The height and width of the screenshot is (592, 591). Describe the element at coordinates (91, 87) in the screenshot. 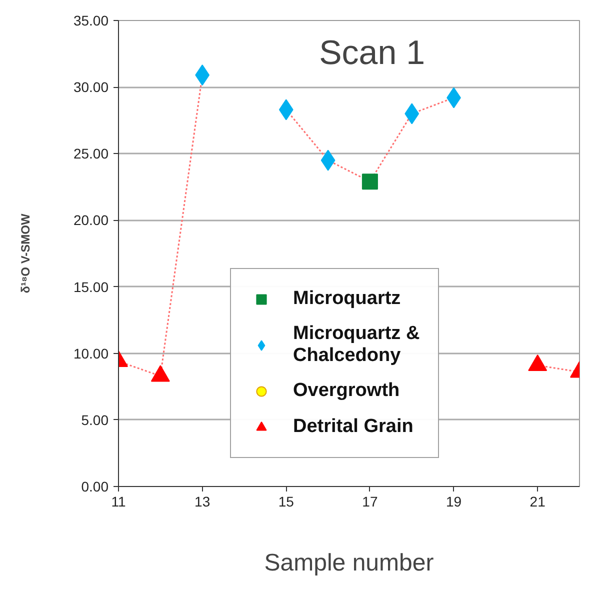

I see `y-tick-label: 30.00` at that location.